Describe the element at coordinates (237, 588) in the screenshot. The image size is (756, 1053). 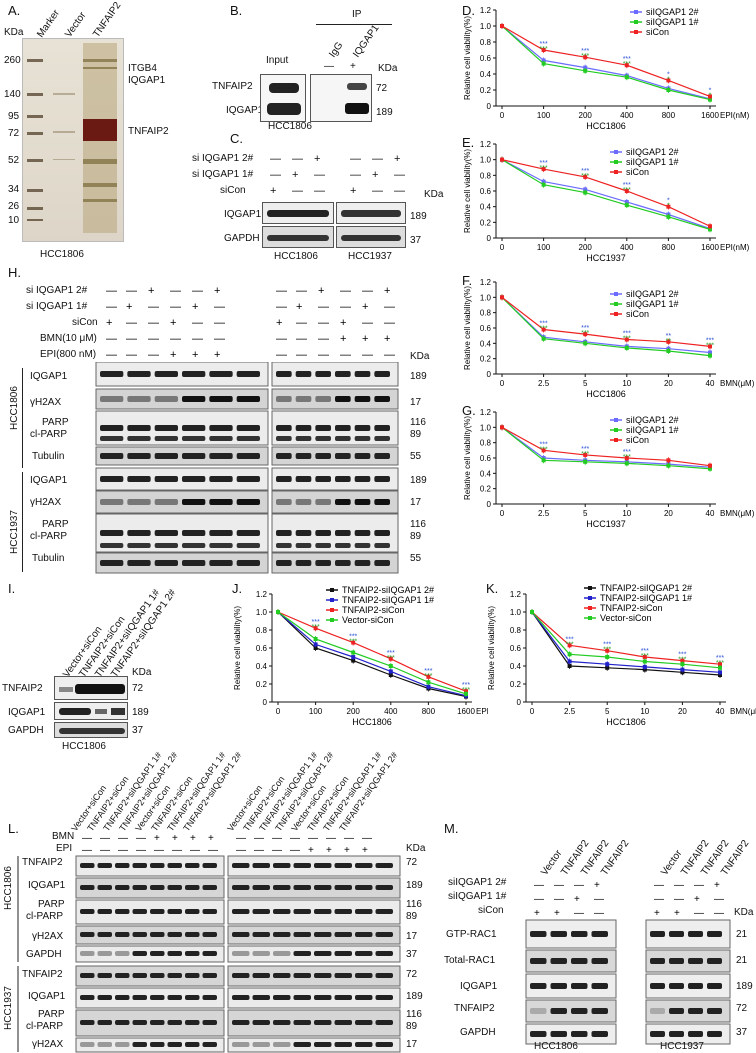
I see `panel-label-j: J.` at that location.